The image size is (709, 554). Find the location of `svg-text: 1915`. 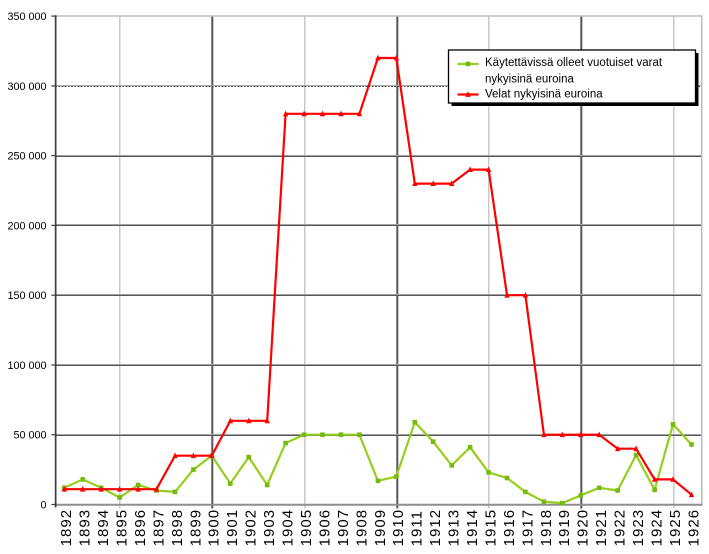

svg-text: 1915 is located at coordinates (491, 528).